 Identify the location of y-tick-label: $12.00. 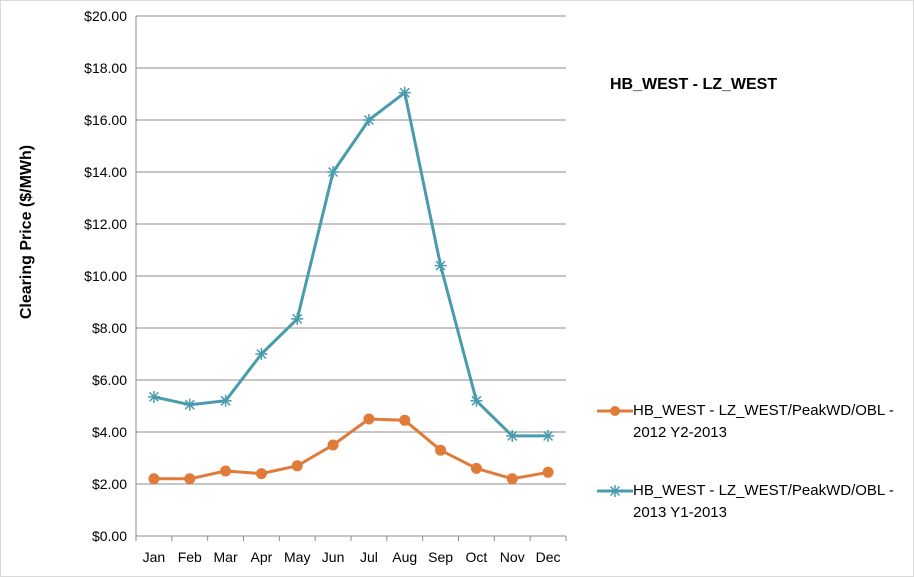
(105, 224).